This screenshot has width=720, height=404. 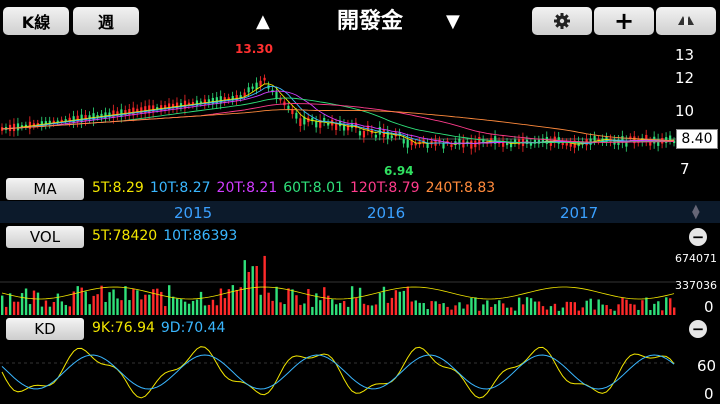 I want to click on prev-stock-arrow-icon: ▲, so click(x=263, y=21).